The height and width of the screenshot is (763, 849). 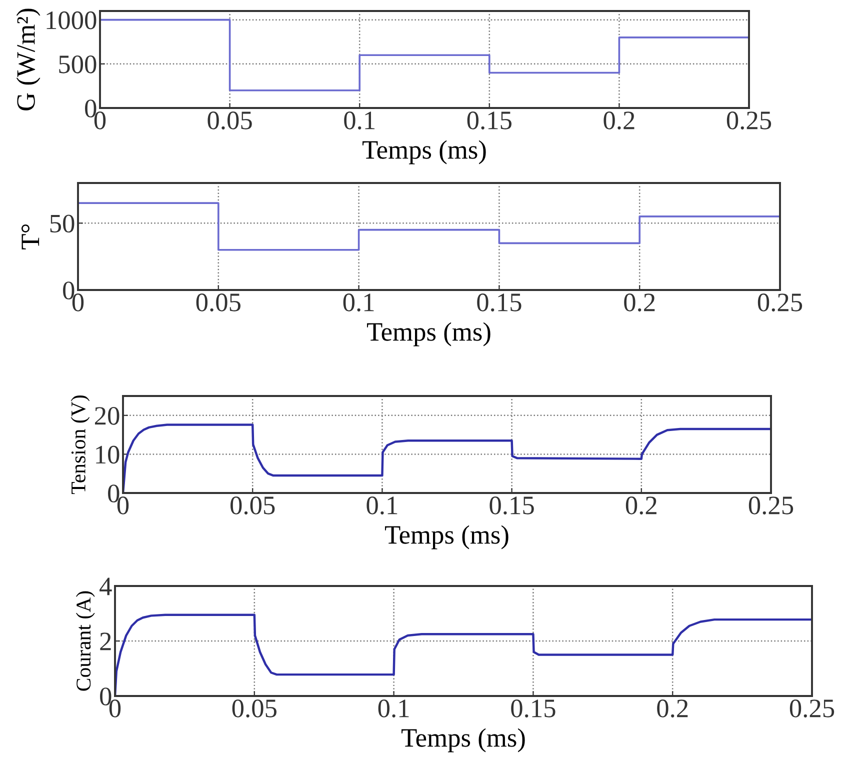 What do you see at coordinates (28, 59) in the screenshot?
I see `y-axis-title: G (W/m²)` at bounding box center [28, 59].